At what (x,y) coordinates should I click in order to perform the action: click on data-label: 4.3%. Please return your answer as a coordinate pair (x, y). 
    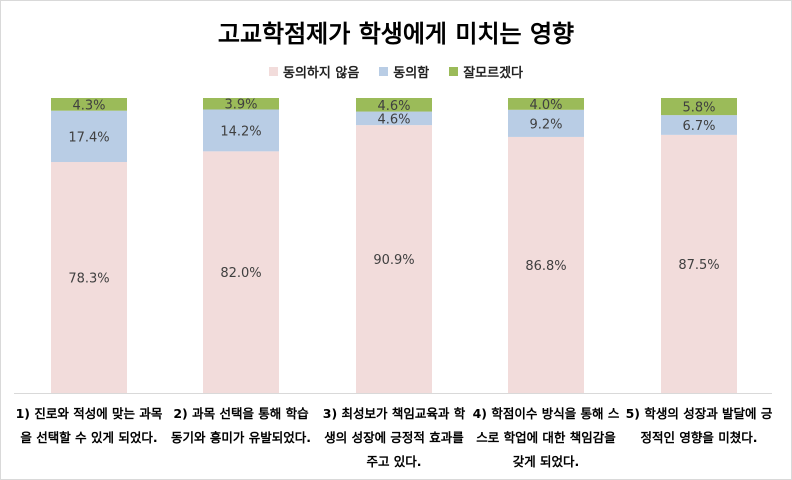
    Looking at the image, I should click on (88, 105).